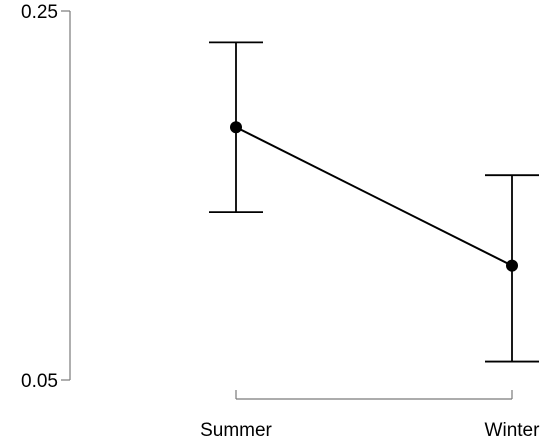 Image resolution: width=550 pixels, height=441 pixels. What do you see at coordinates (370, 415) in the screenshot?
I see `x-axis: Summer Winter` at bounding box center [370, 415].